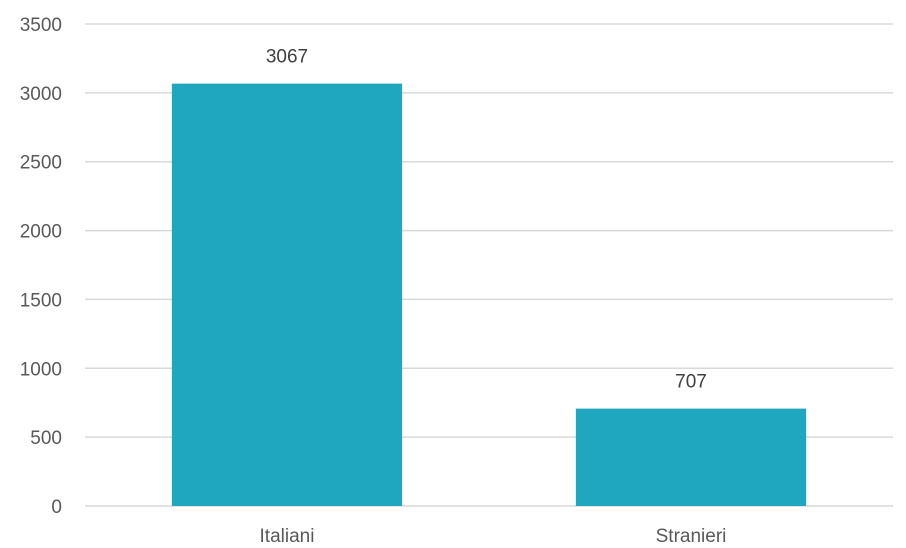 This screenshot has width=906, height=548. Describe the element at coordinates (46, 438) in the screenshot. I see `y-tick-label: 500` at that location.